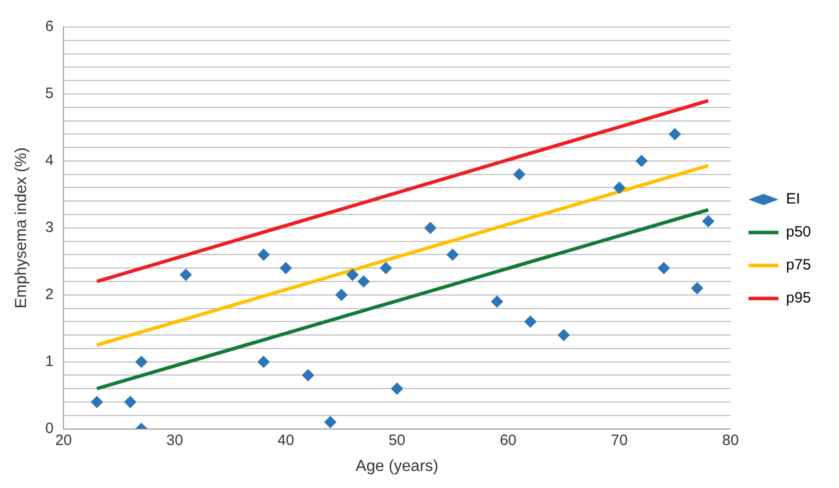  Describe the element at coordinates (508, 440) in the screenshot. I see `x-tick-label: 60` at that location.